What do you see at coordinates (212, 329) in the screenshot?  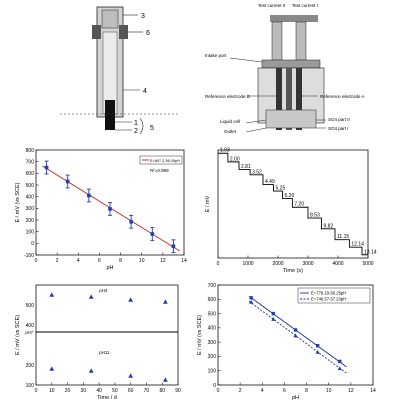 I see `y-tick-label: 400` at bounding box center [212, 329].